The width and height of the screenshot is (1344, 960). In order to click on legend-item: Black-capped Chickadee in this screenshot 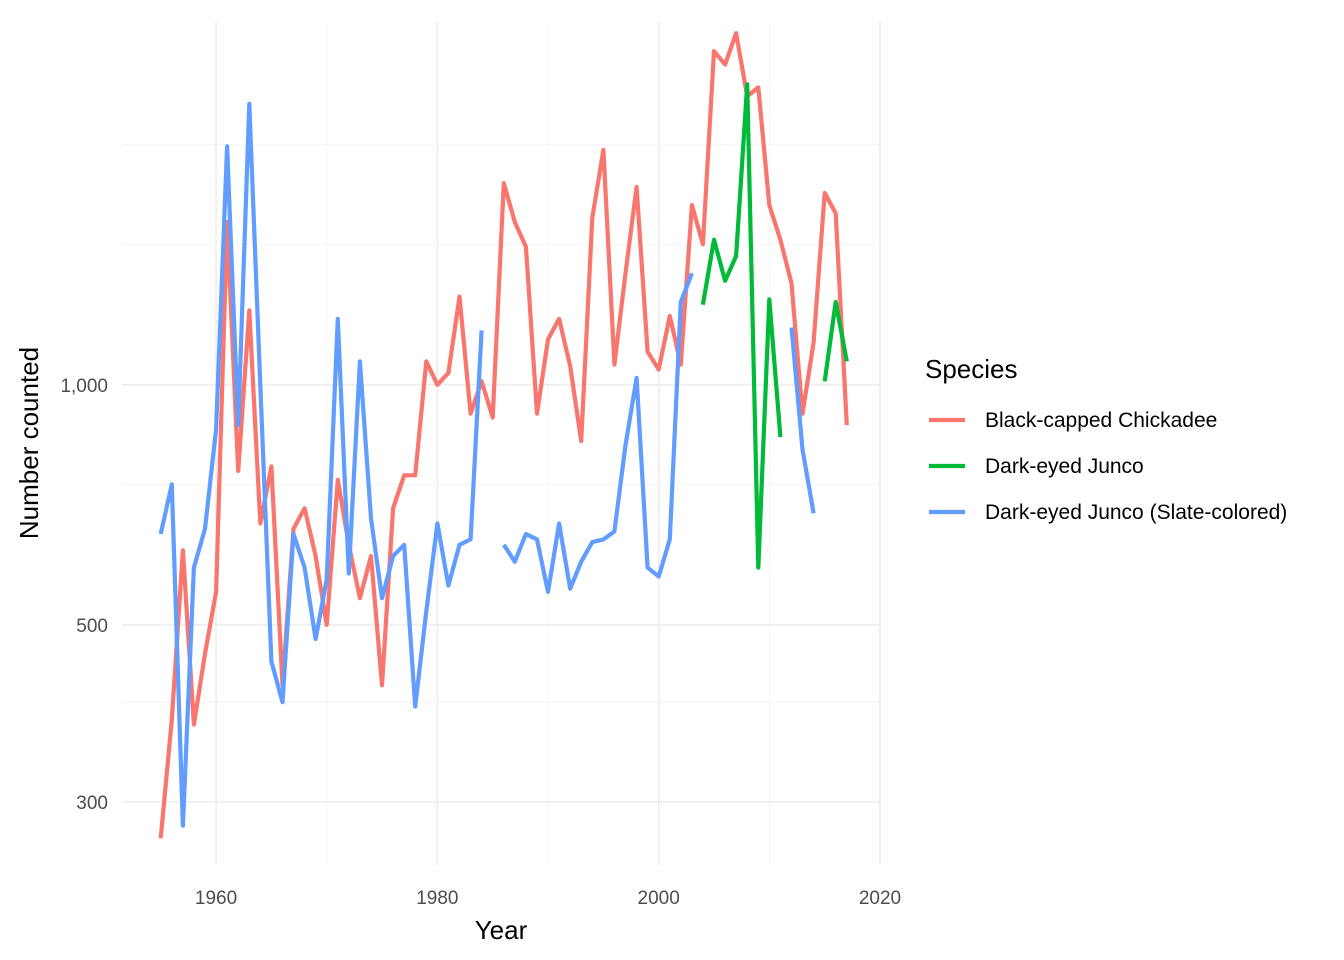, I will do `click(1073, 420)`.